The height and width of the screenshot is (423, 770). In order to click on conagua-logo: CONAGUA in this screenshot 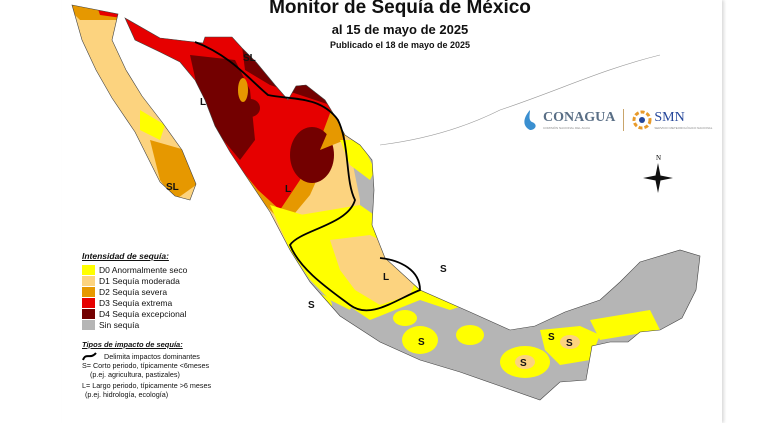, I will do `click(579, 117)`.